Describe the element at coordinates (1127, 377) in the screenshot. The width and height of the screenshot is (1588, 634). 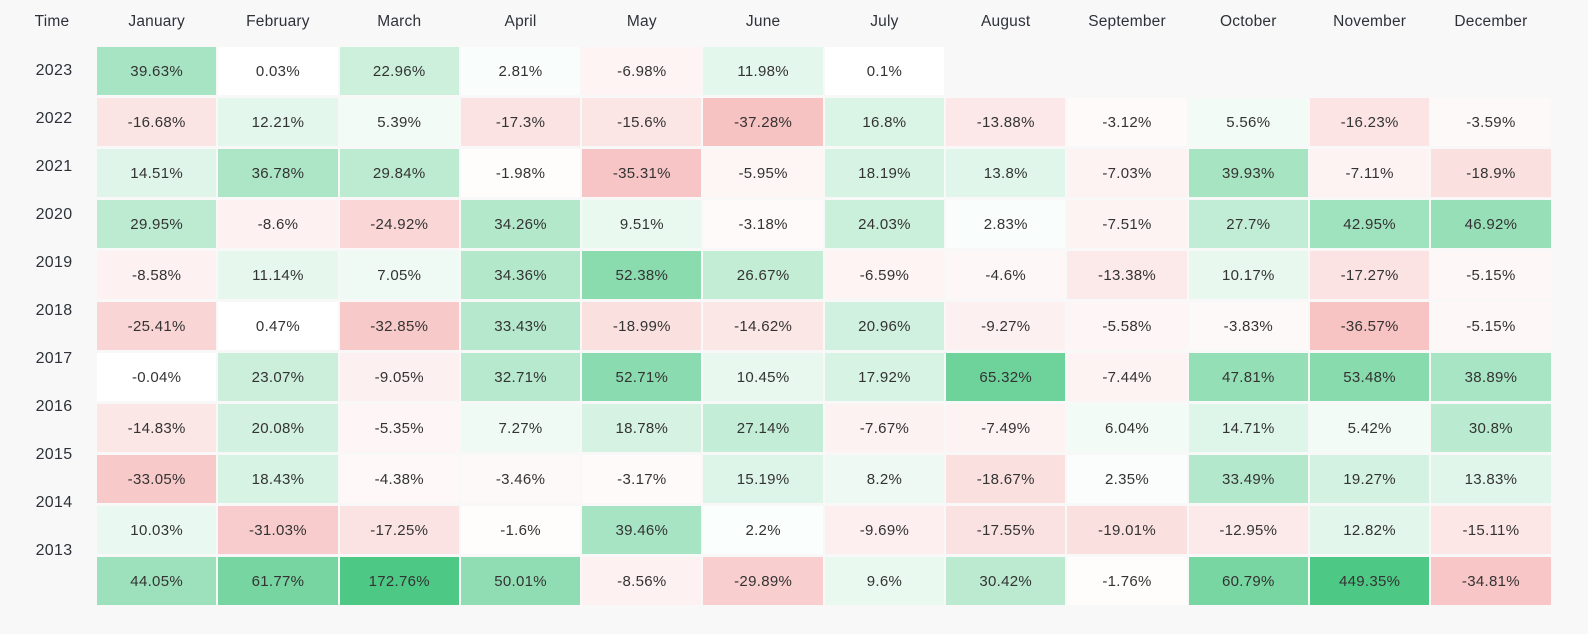
I see `heatmap-cell: -7.44%` at that location.